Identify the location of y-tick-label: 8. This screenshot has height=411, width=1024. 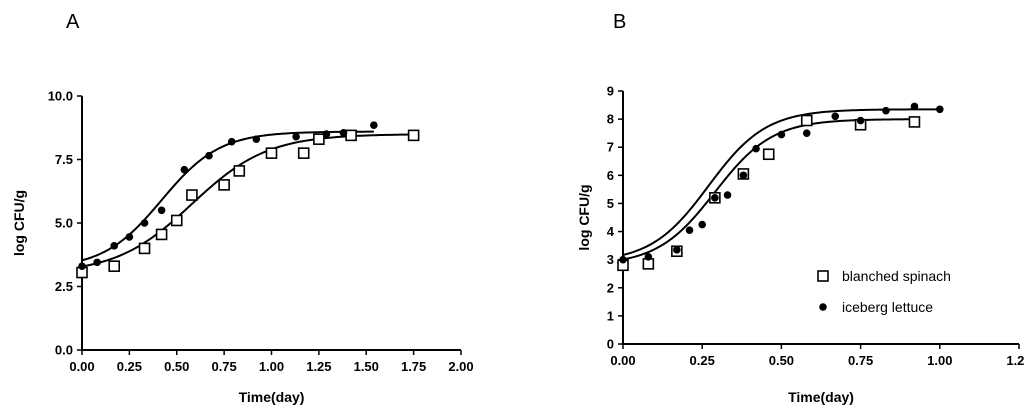
(610, 119).